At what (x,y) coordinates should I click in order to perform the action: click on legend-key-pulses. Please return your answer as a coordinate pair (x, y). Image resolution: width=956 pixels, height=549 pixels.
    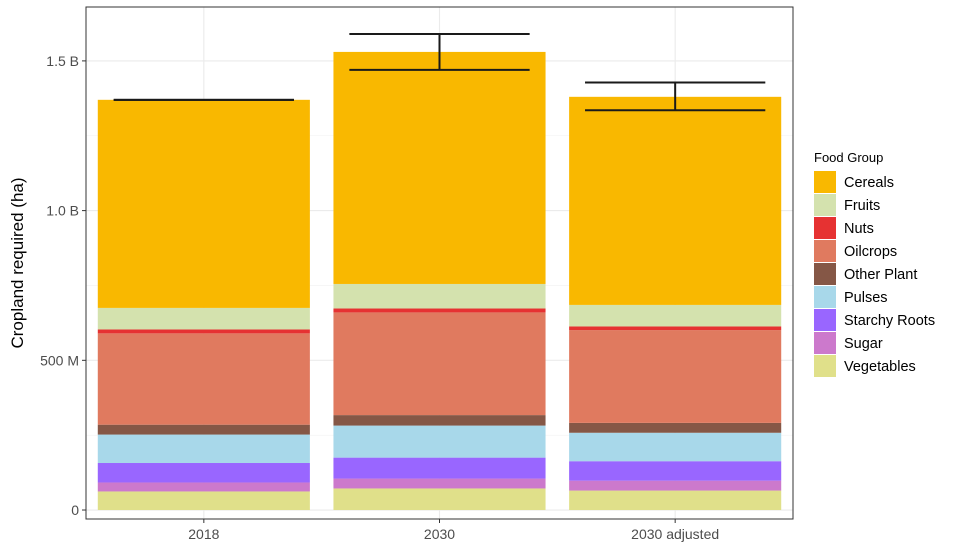
    Looking at the image, I should click on (825, 297).